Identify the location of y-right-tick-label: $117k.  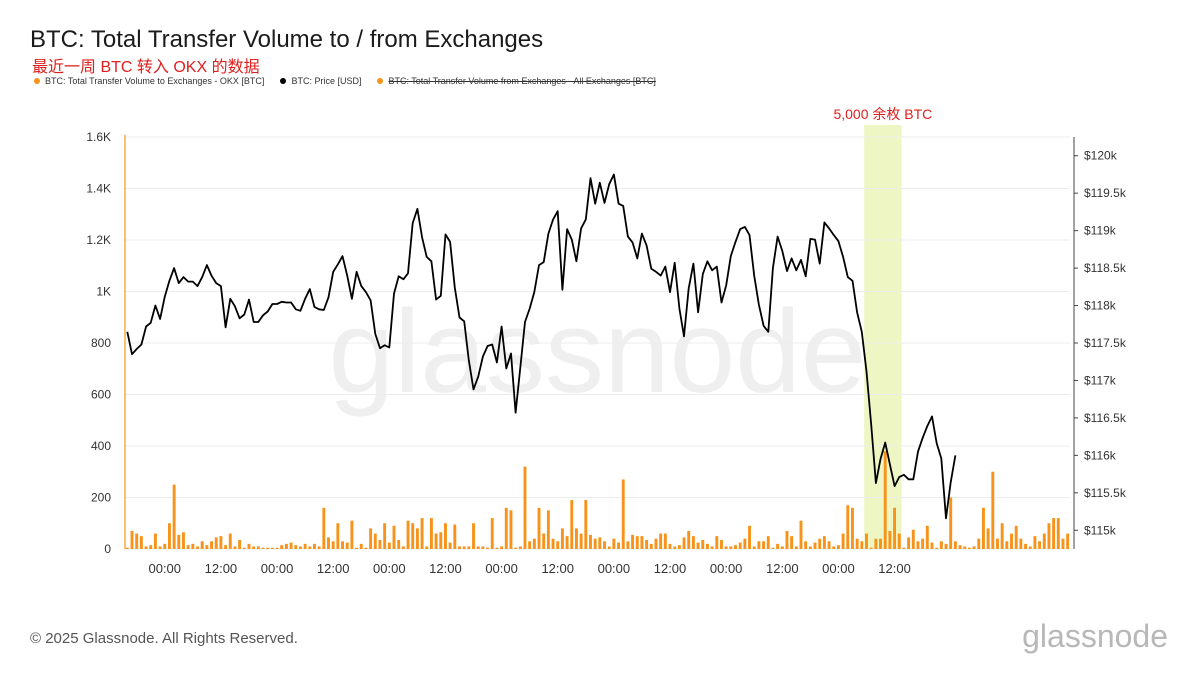
(1100, 380).